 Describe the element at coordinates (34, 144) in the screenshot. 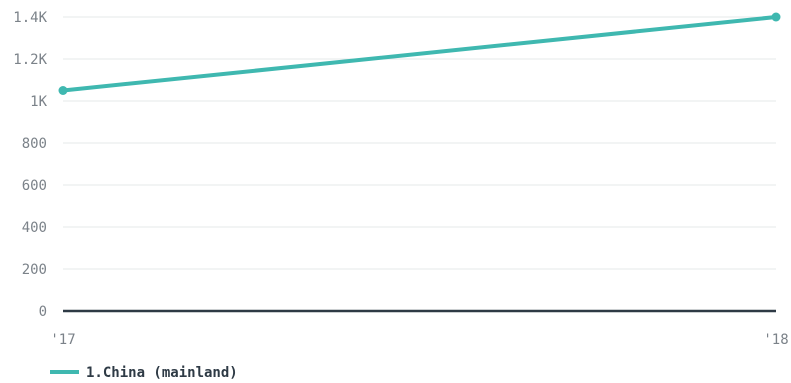

I see `y-tick-label: 800` at that location.